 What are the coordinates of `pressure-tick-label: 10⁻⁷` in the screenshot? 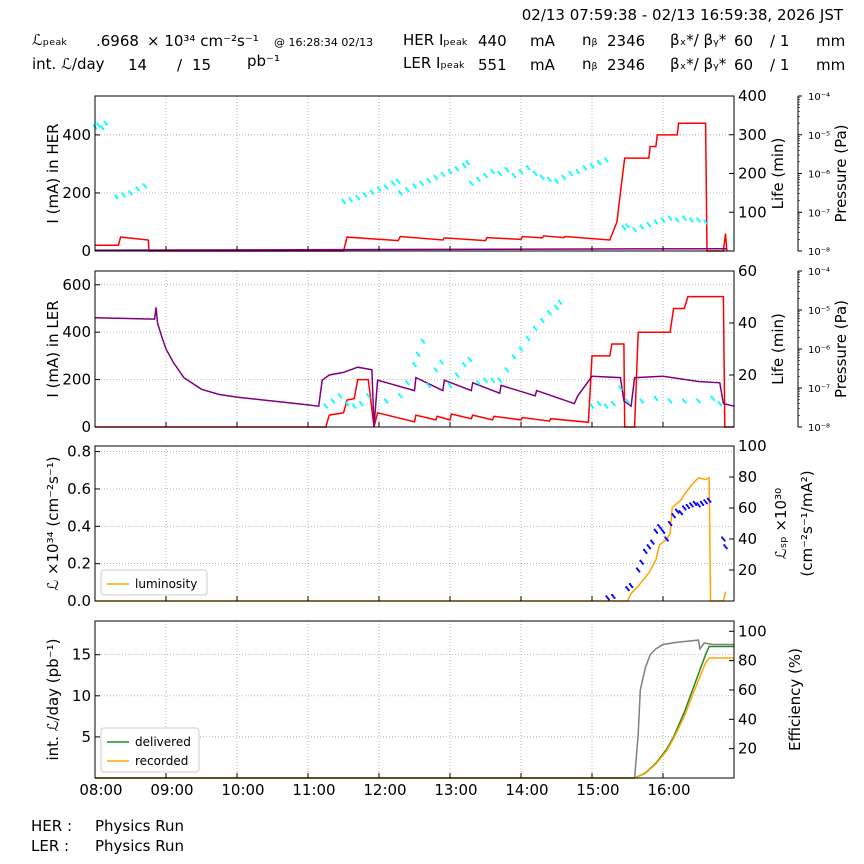 It's located at (819, 213).